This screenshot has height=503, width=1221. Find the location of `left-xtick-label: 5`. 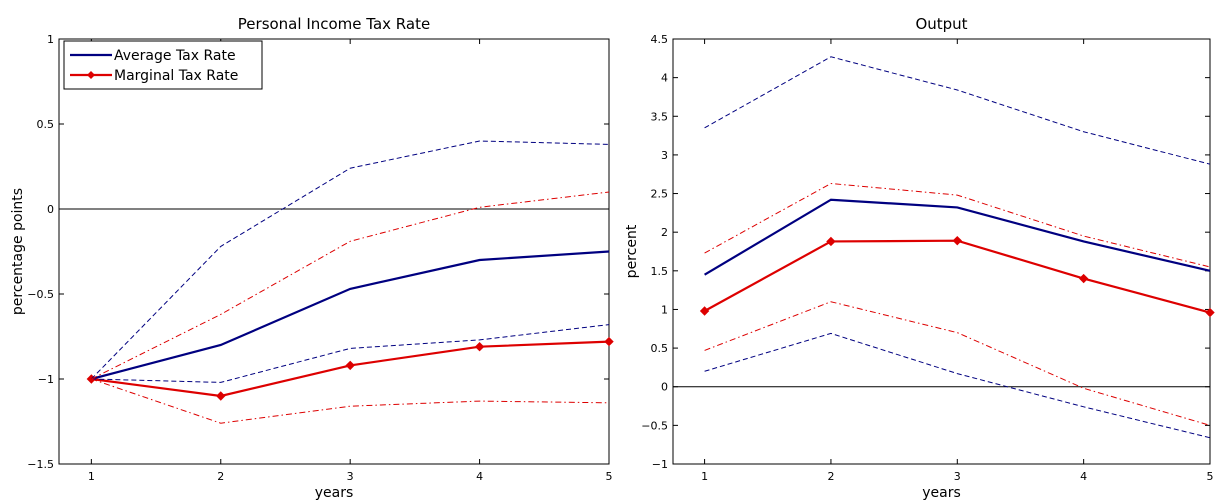

left-xtick-label: 5 is located at coordinates (609, 476).